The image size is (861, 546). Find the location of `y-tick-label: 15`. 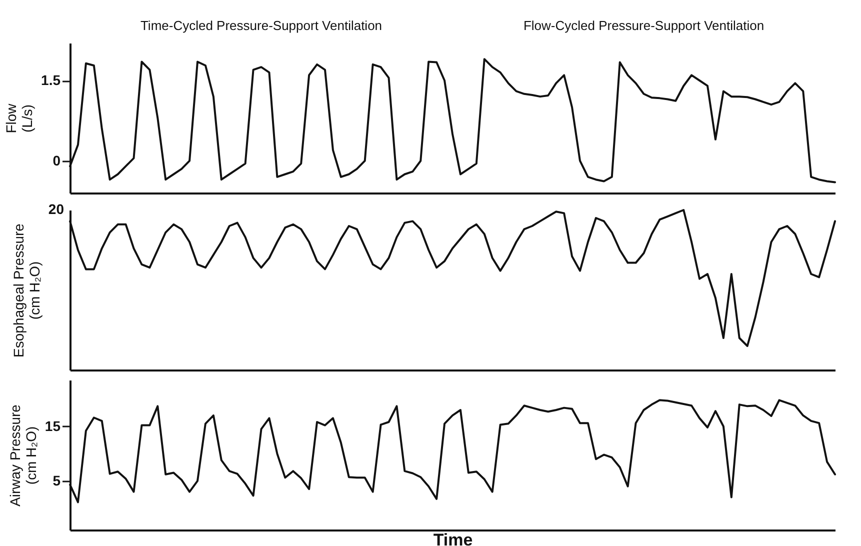

y-tick-label: 15 is located at coordinates (52, 426).